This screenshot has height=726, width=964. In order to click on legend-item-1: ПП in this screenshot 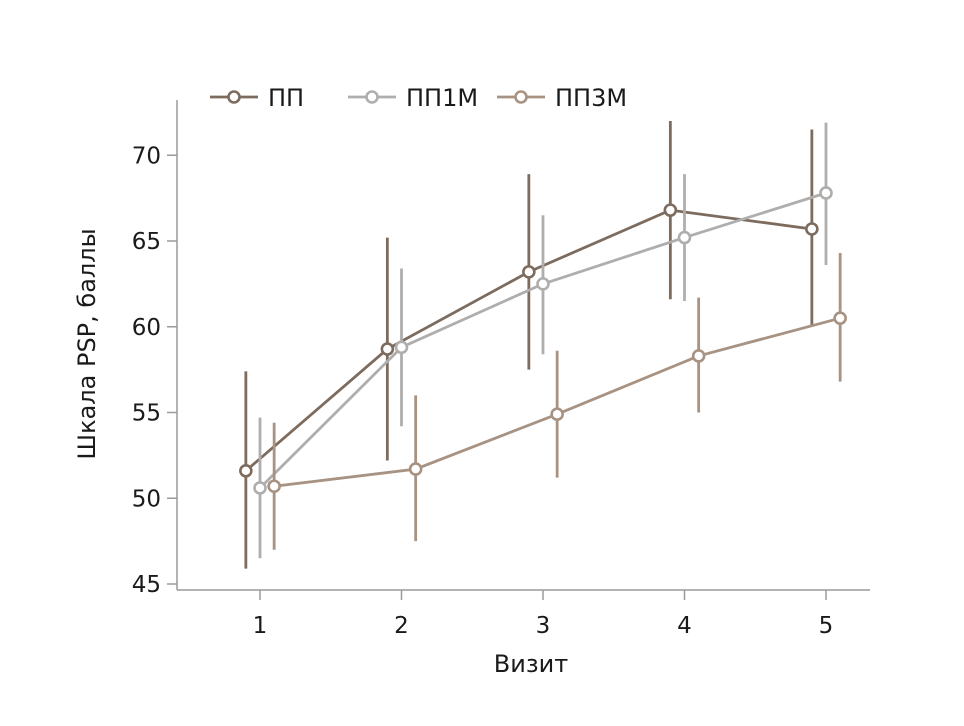, I will do `click(257, 98)`.